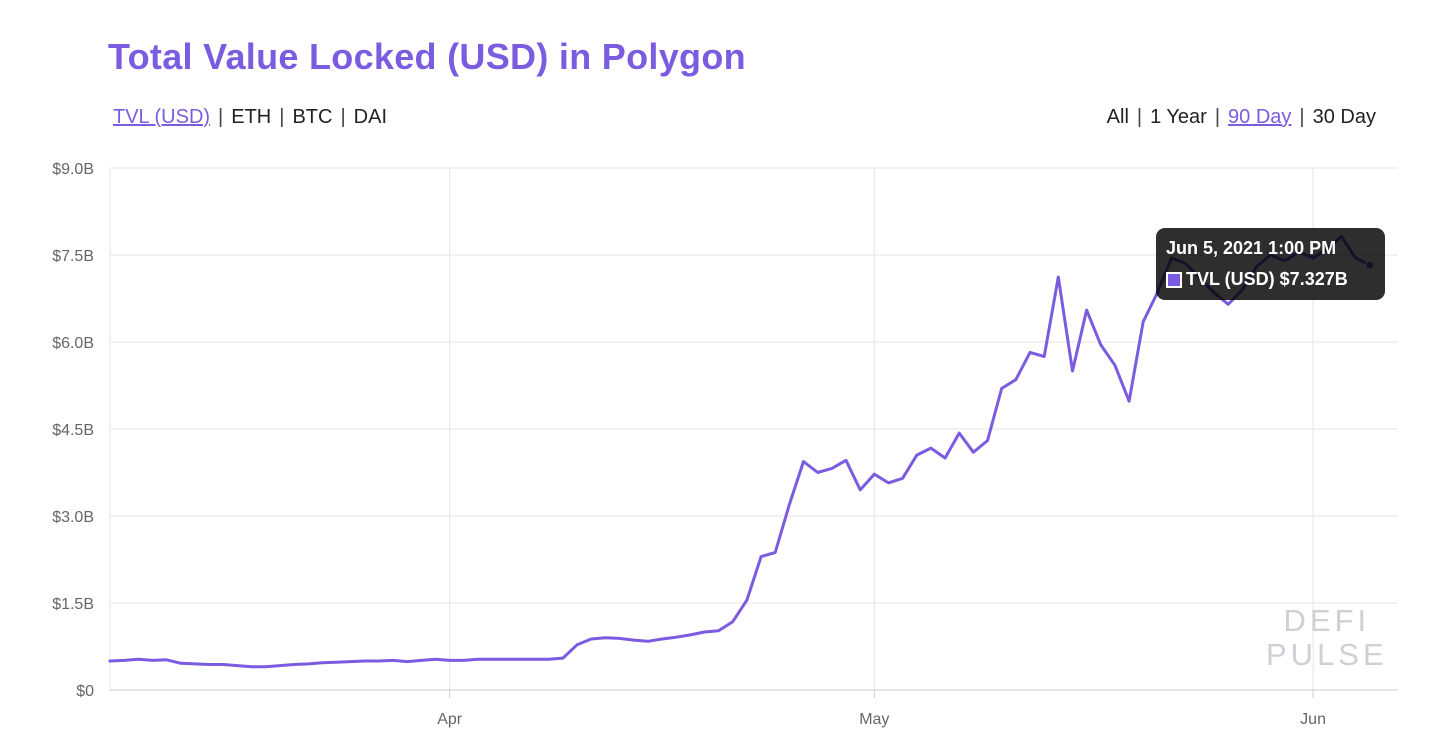  What do you see at coordinates (1313, 279) in the screenshot?
I see `tooltip-value: $7.327B` at bounding box center [1313, 279].